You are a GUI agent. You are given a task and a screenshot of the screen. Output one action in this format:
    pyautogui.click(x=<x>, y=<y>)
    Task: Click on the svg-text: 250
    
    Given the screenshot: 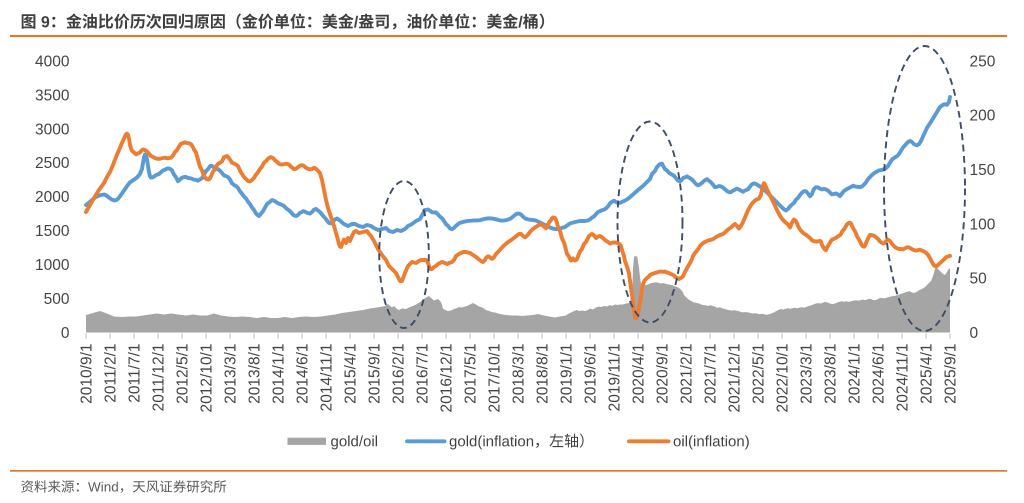 What is the action you would take?
    pyautogui.click(x=983, y=61)
    